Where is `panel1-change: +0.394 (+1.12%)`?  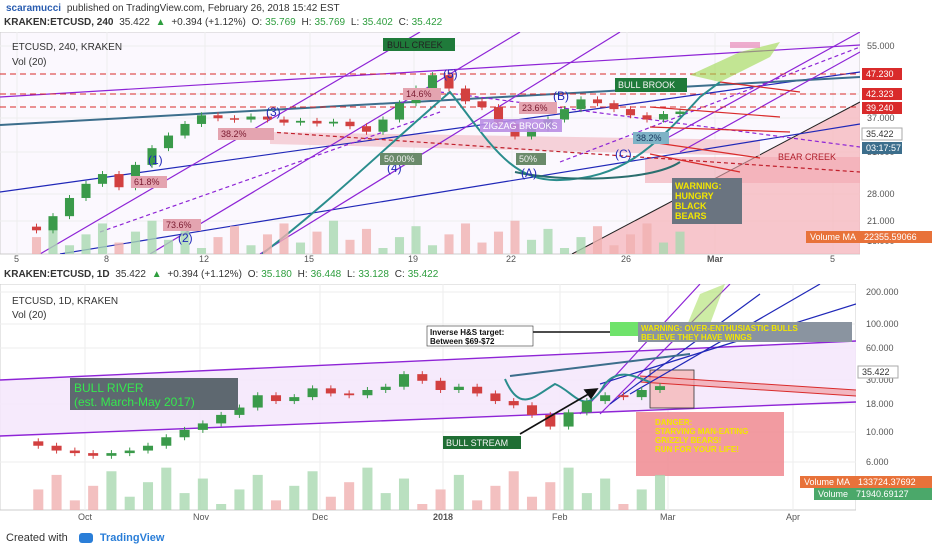
panel1-change: +0.394 (+1.12%) is located at coordinates (208, 22).